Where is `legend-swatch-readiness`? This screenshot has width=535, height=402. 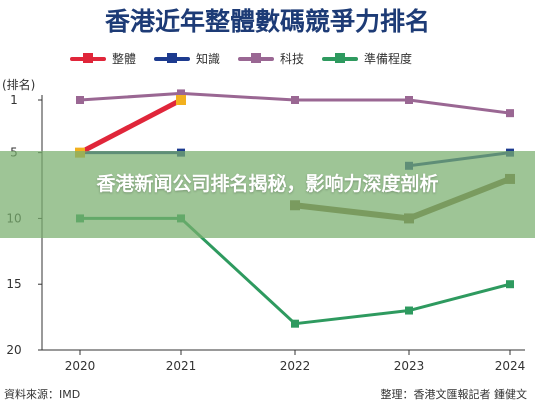
legend-swatch-readiness is located at coordinates (340, 57).